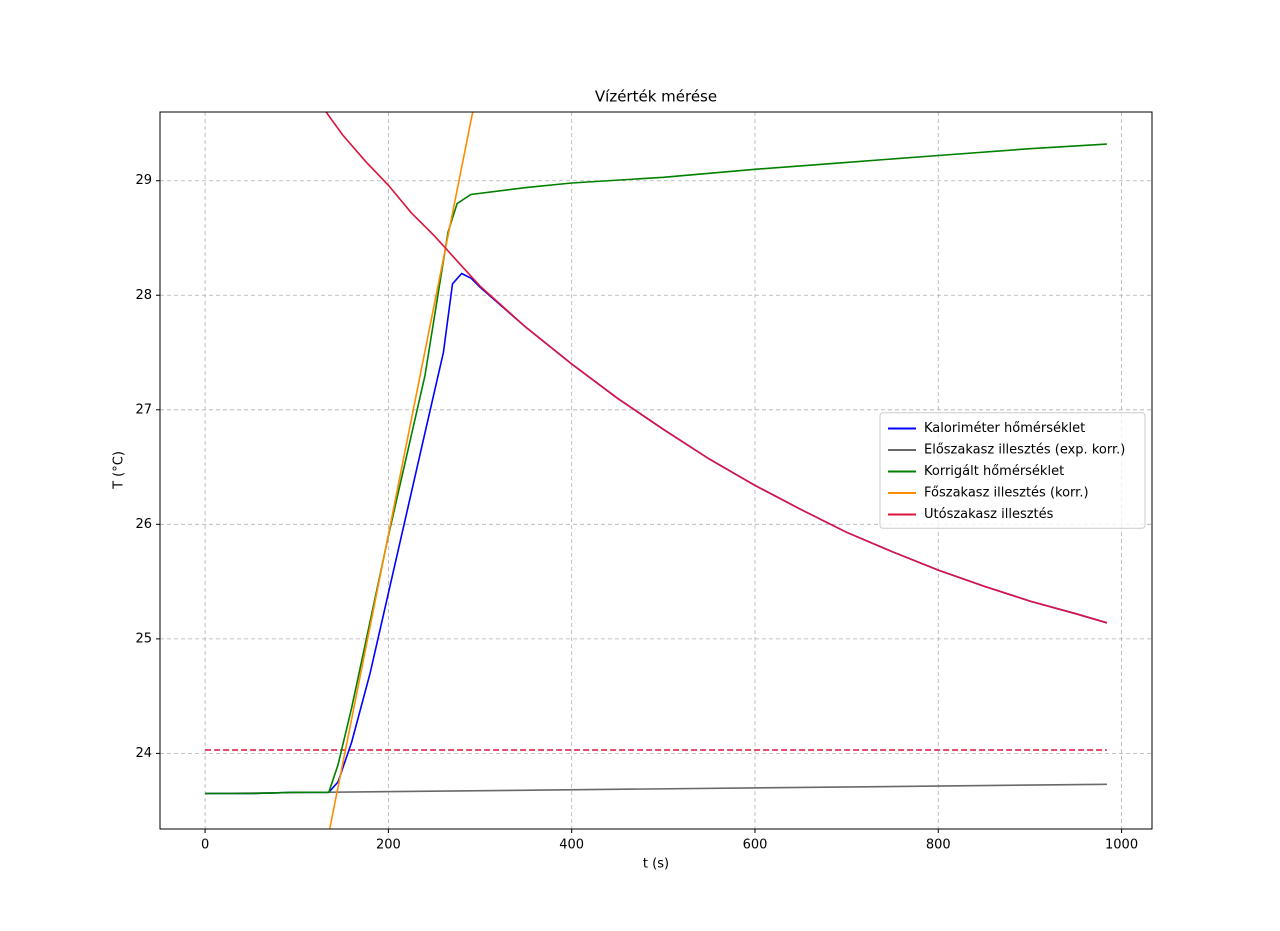  I want to click on x-tick-label: 0, so click(205, 845).